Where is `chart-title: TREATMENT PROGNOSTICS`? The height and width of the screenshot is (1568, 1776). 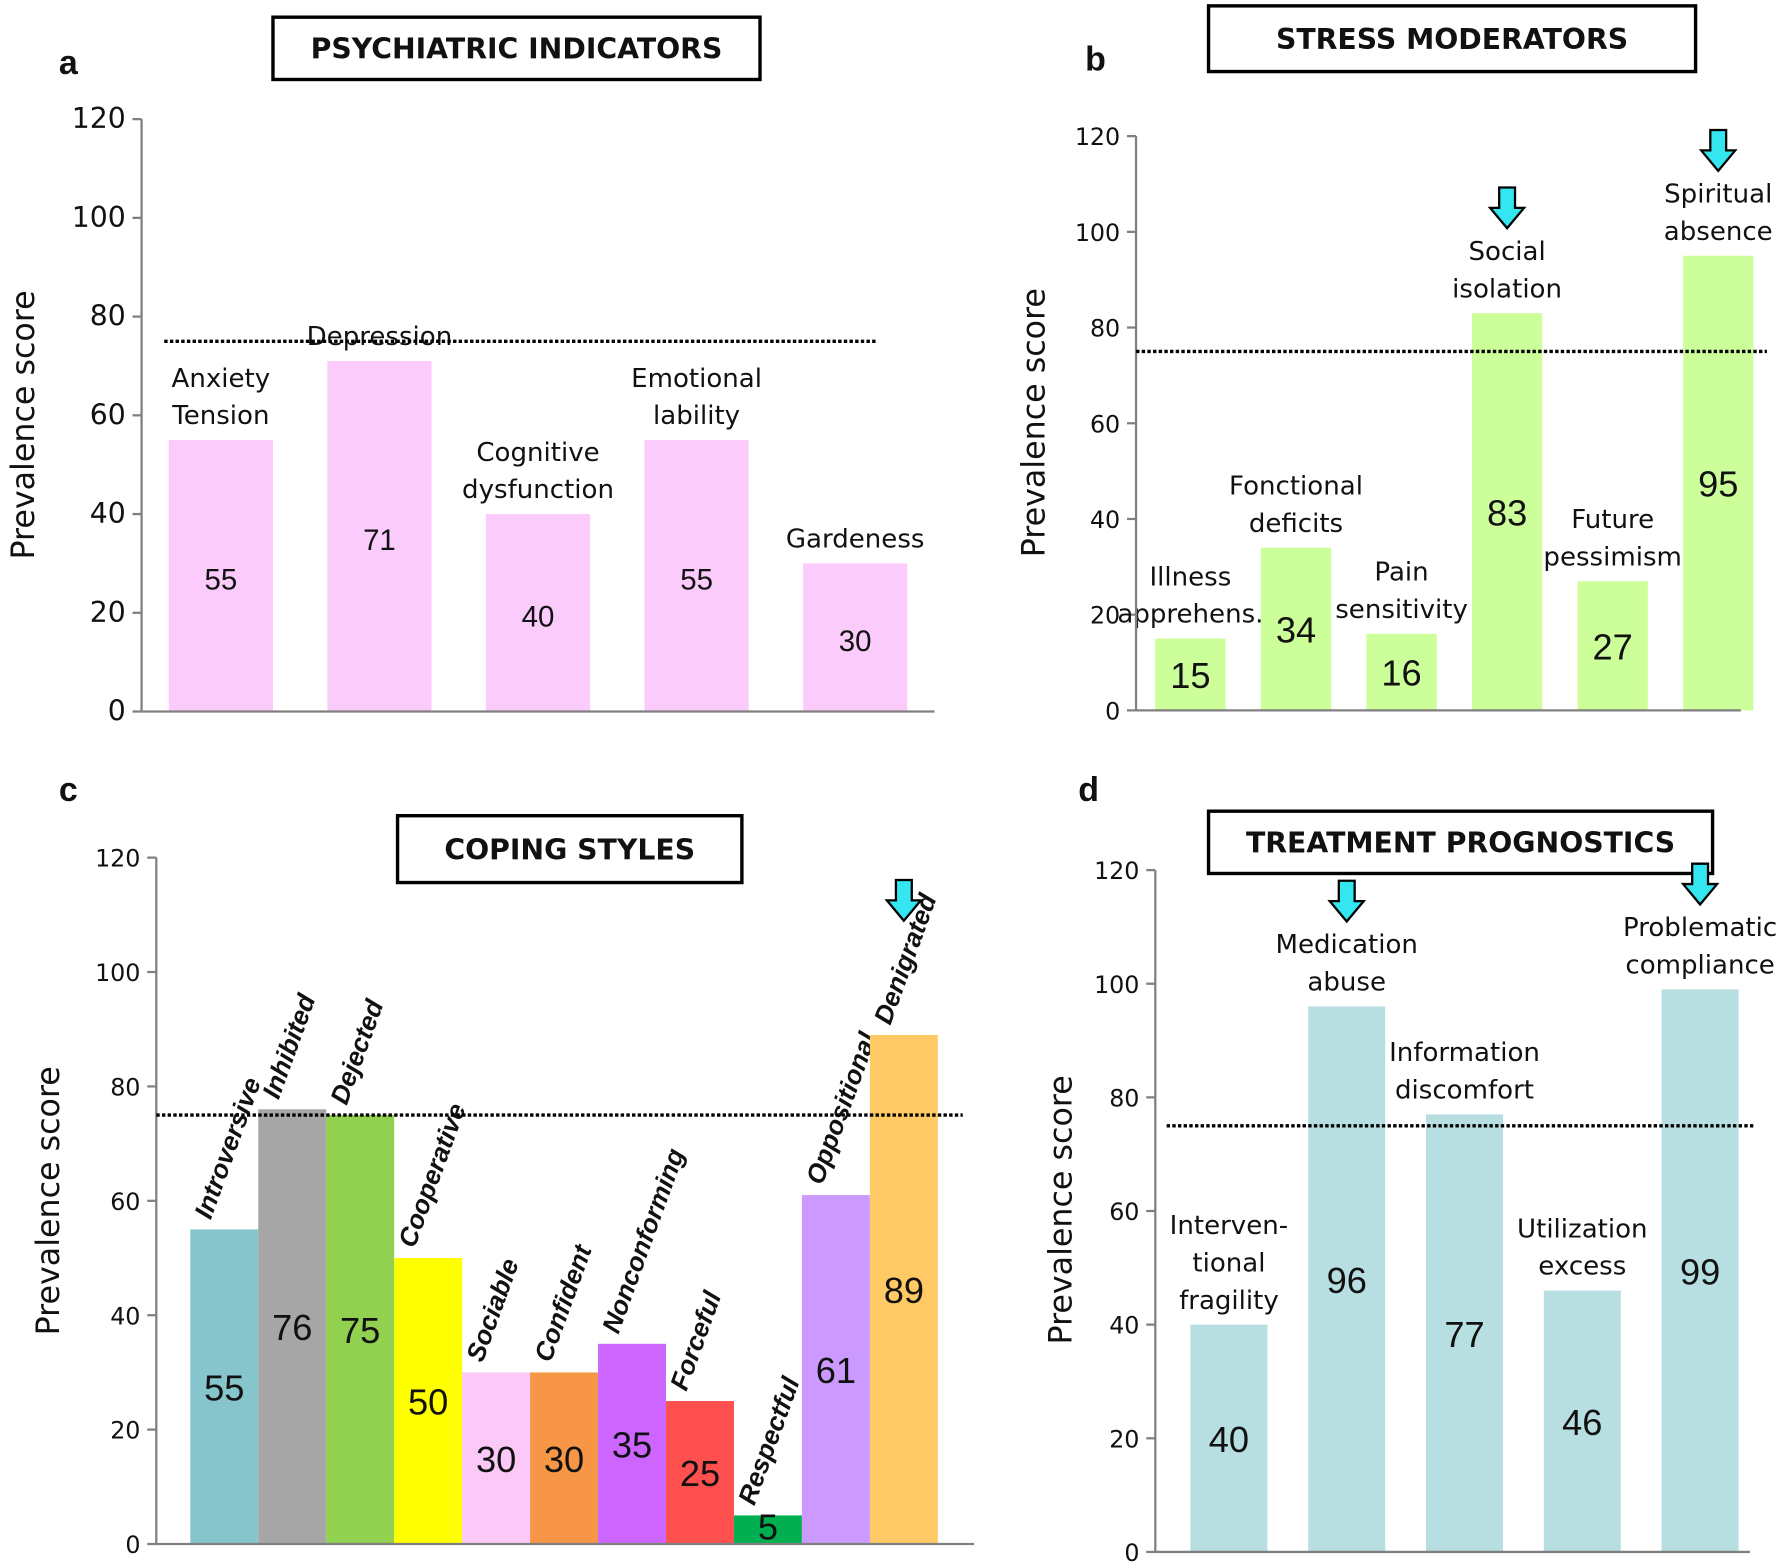
chart-title: TREATMENT PROGNOSTICS is located at coordinates (1460, 843).